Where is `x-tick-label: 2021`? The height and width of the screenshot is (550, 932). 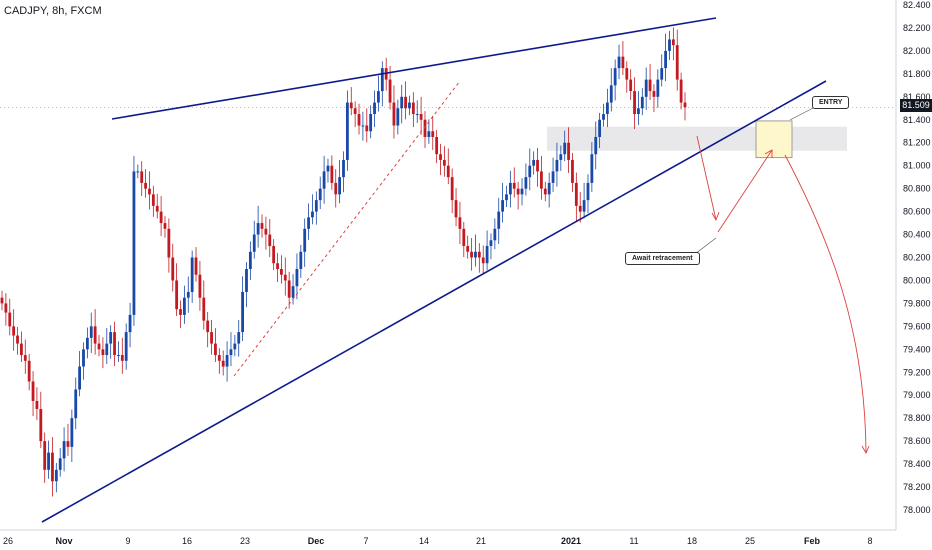 x-tick-label: 2021 is located at coordinates (571, 541).